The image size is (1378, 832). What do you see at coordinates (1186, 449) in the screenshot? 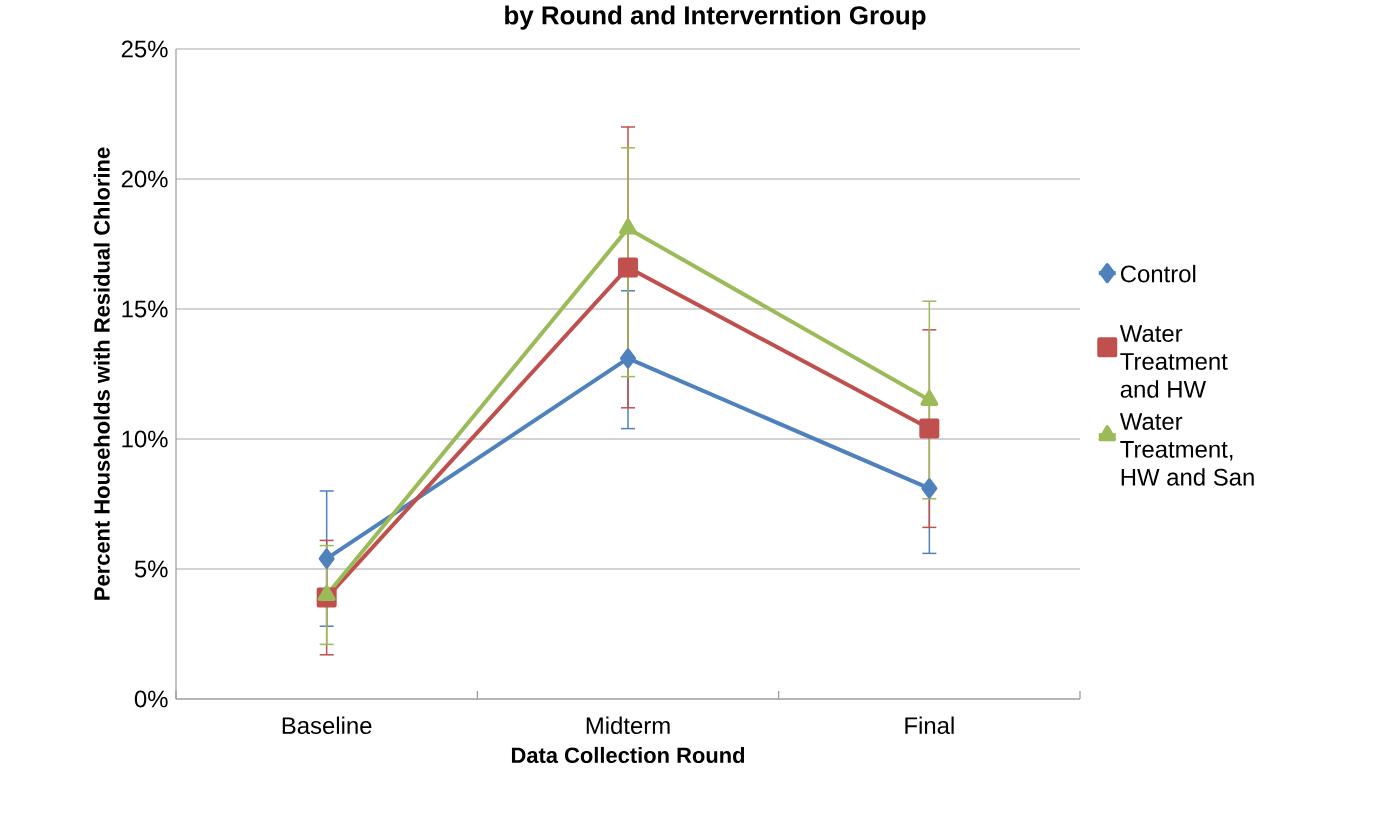
I see `legend-label: Water Treatment, HW and San` at bounding box center [1186, 449].